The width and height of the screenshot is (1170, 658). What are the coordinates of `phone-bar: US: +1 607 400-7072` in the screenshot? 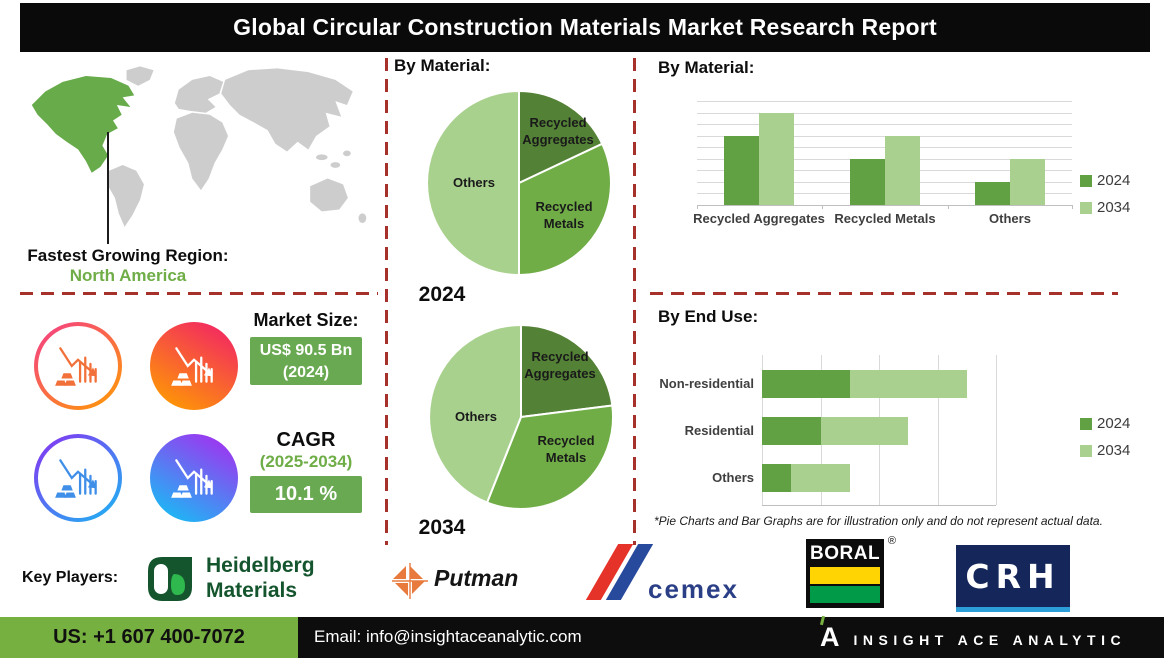 It's located at (149, 637).